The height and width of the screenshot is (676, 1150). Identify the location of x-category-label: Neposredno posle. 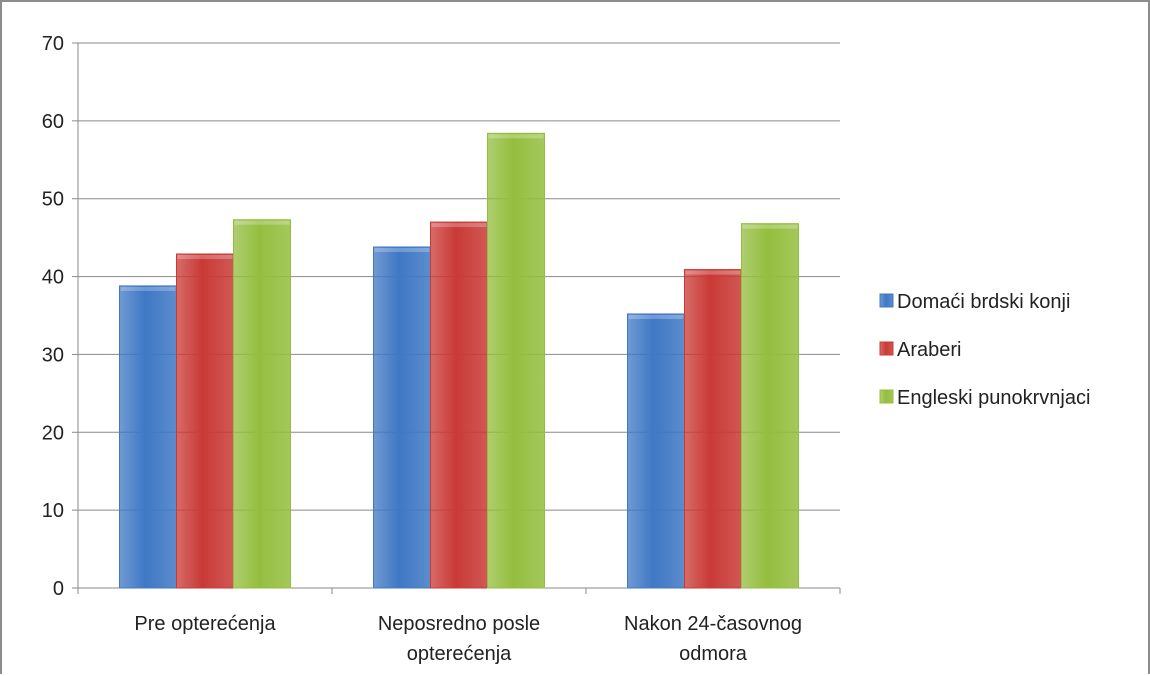
(459, 624).